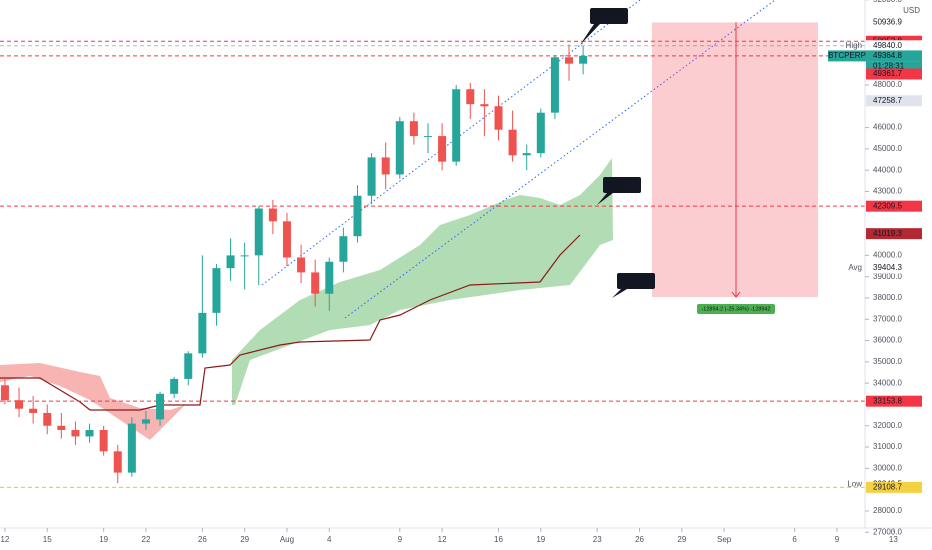  What do you see at coordinates (887, 361) in the screenshot?
I see `y-tick-label: 35000.0` at bounding box center [887, 361].